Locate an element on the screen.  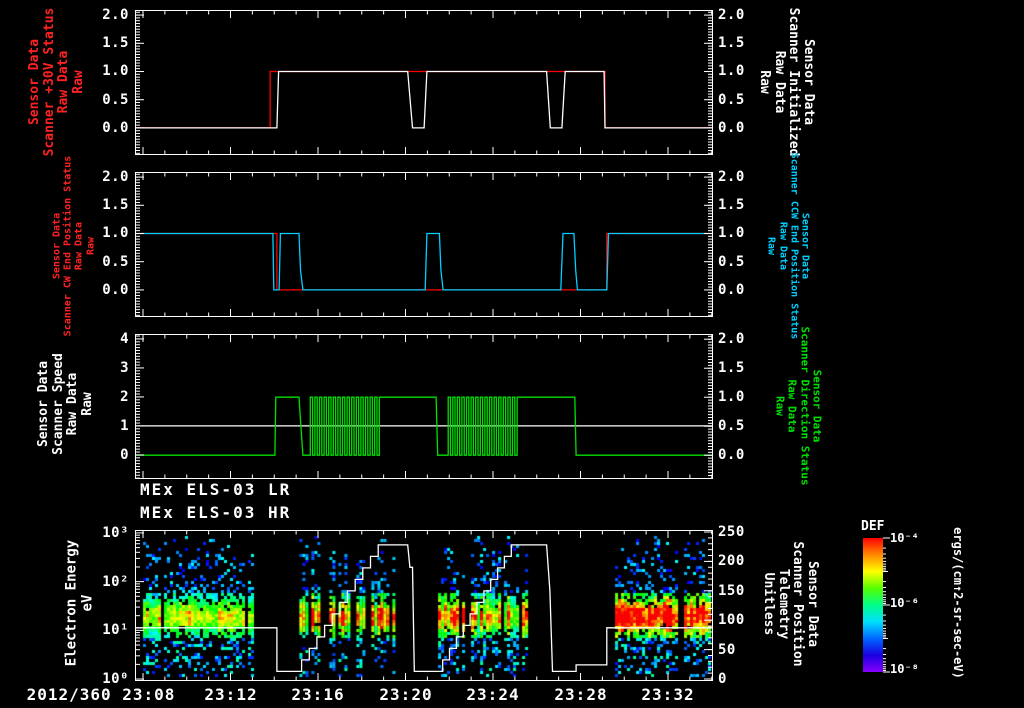
axis-label-line: Scanner CCW End Position Status is located at coordinates (794, 246).